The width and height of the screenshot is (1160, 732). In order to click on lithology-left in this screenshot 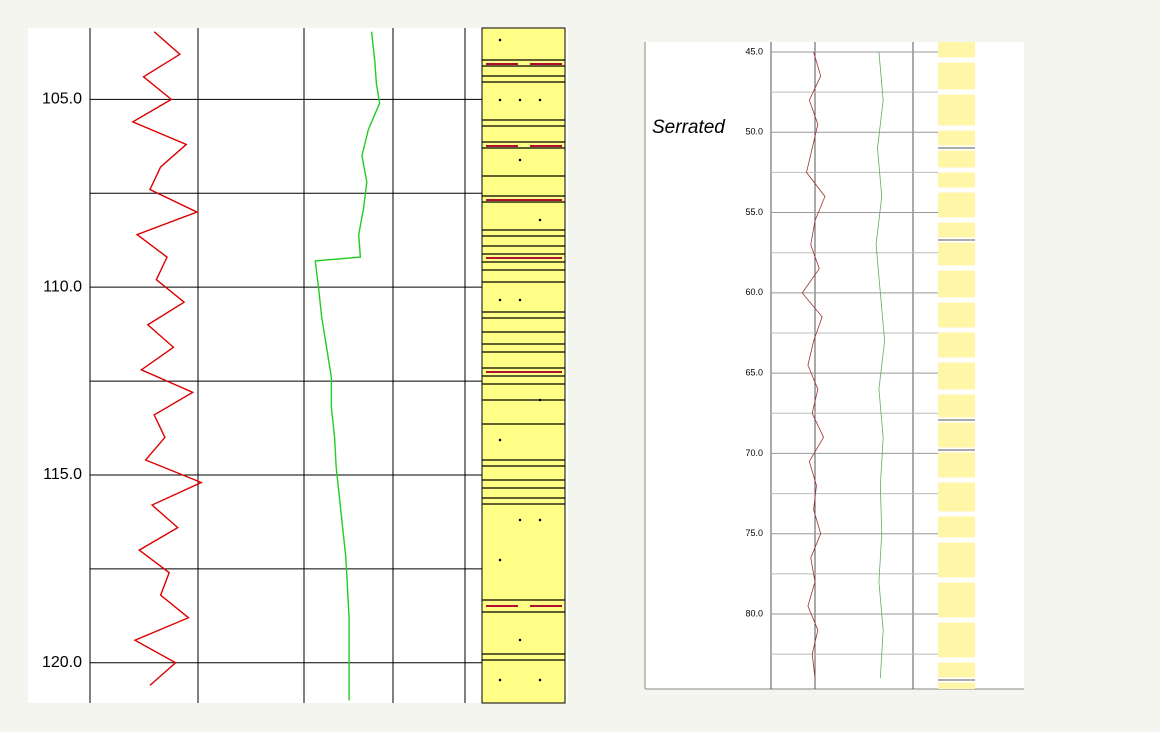, I will do `click(523, 365)`.